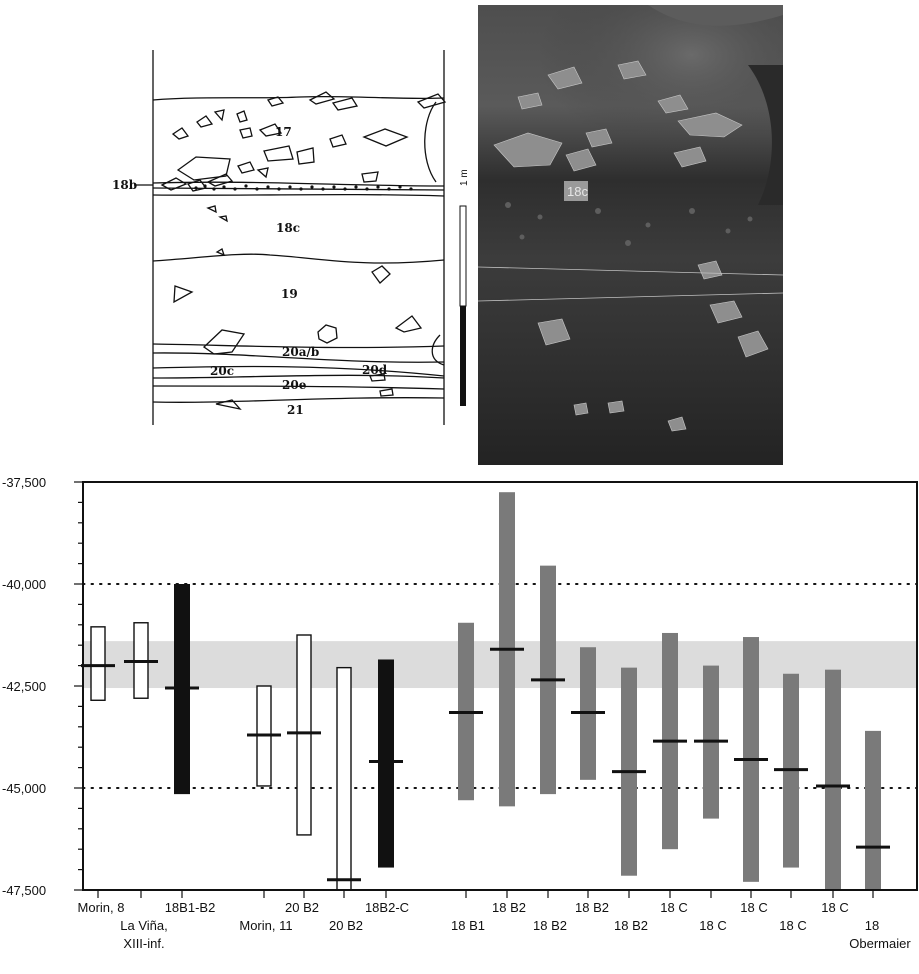 The height and width of the screenshot is (974, 919). Describe the element at coordinates (464, 287) in the screenshot. I see `scale-bar: 1 m` at that location.